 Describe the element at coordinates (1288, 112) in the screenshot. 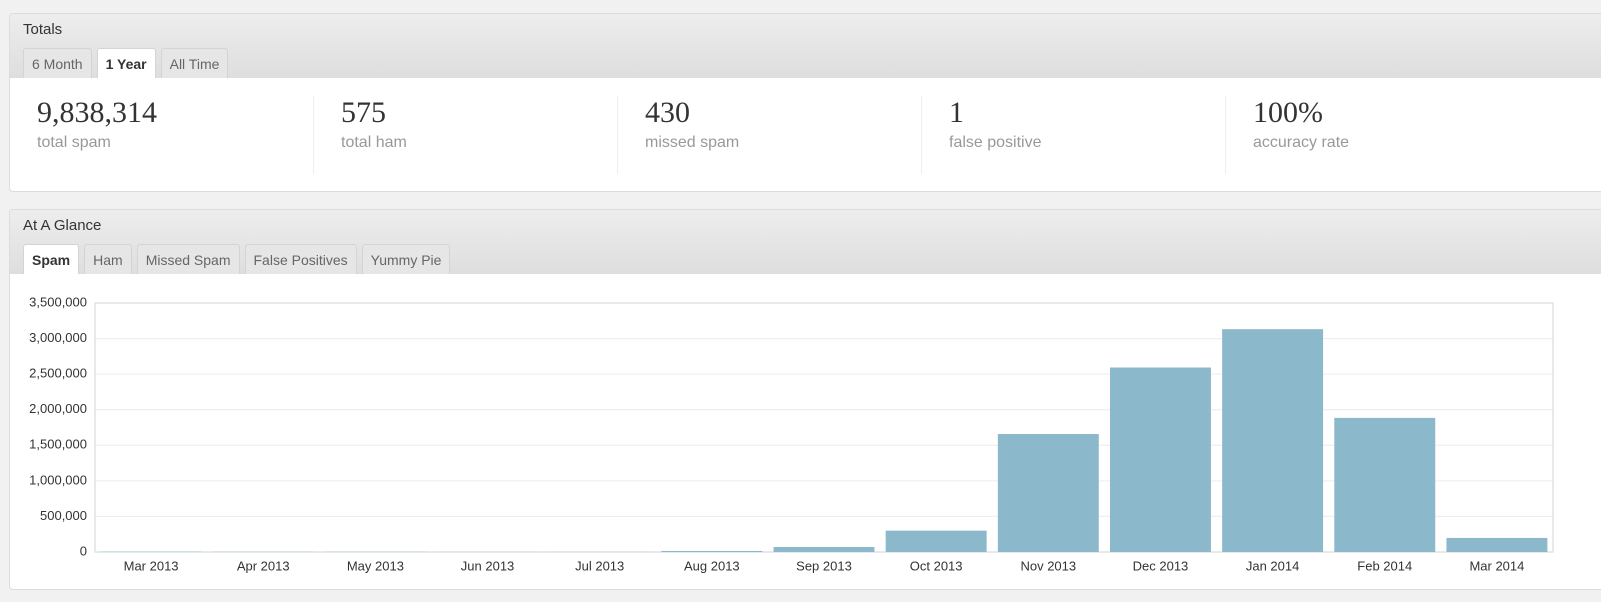

I see `stat-value: 100%` at that location.